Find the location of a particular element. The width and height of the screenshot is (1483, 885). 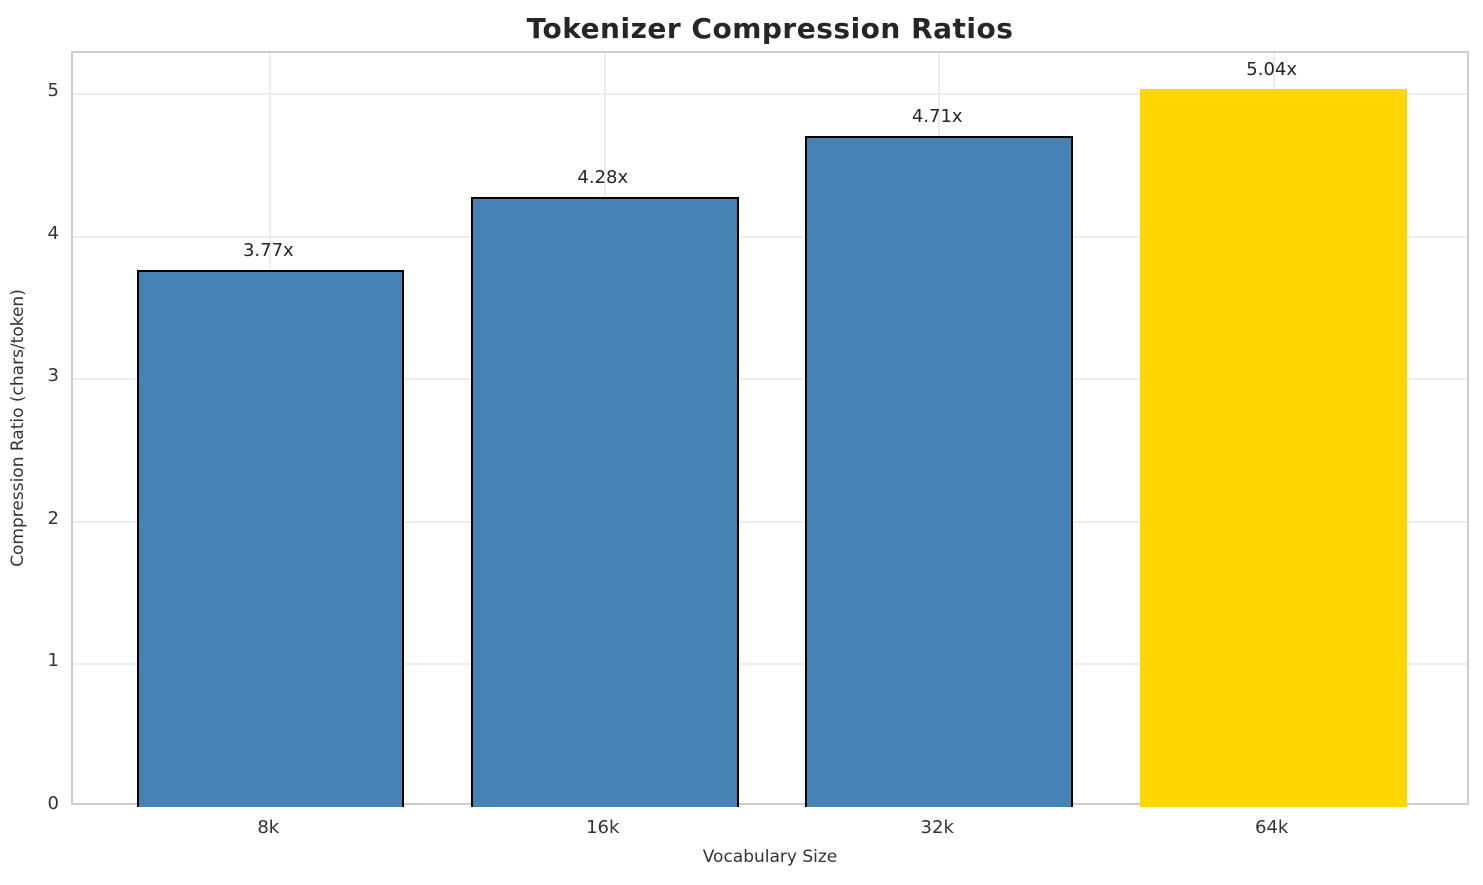

bar-value-label: 4.71x is located at coordinates (937, 116).